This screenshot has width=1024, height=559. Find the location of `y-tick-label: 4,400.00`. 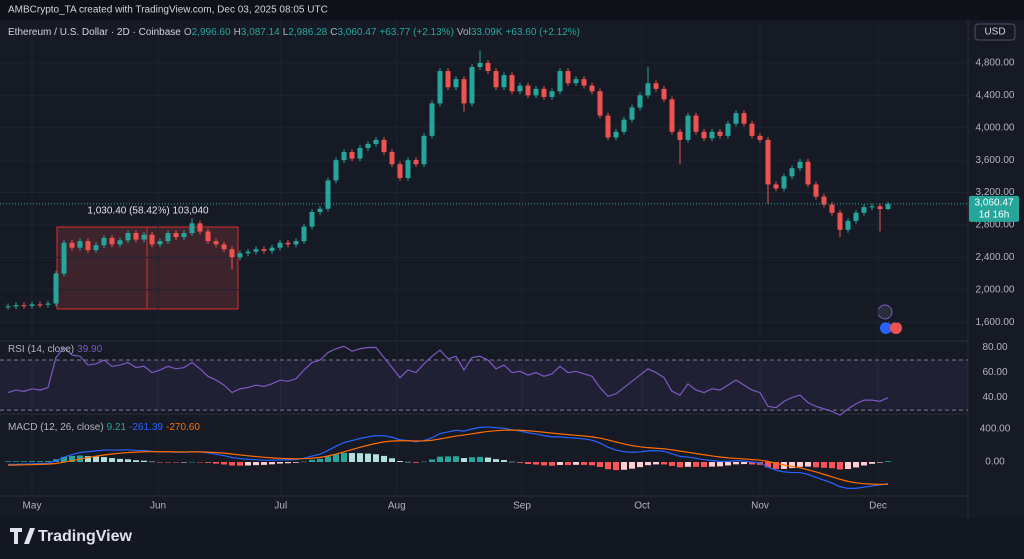

y-tick-label: 4,400.00 is located at coordinates (995, 95).